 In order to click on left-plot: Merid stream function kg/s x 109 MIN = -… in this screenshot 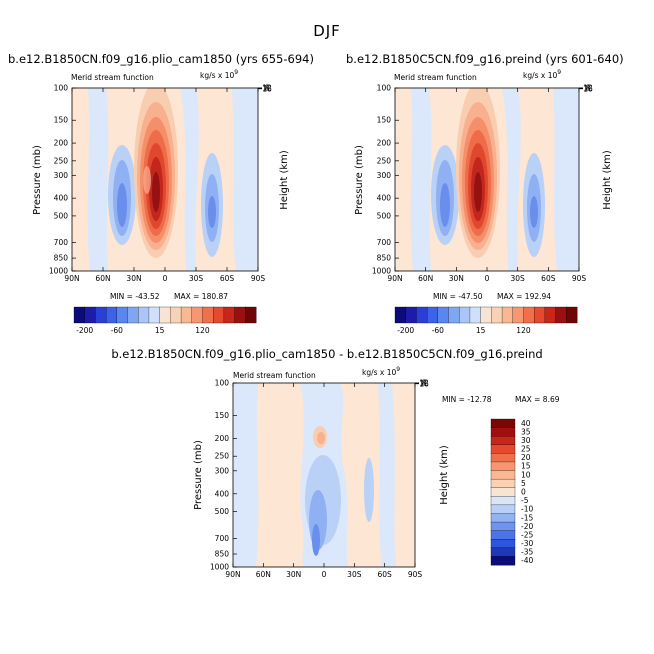, I will do `click(161, 185)`.